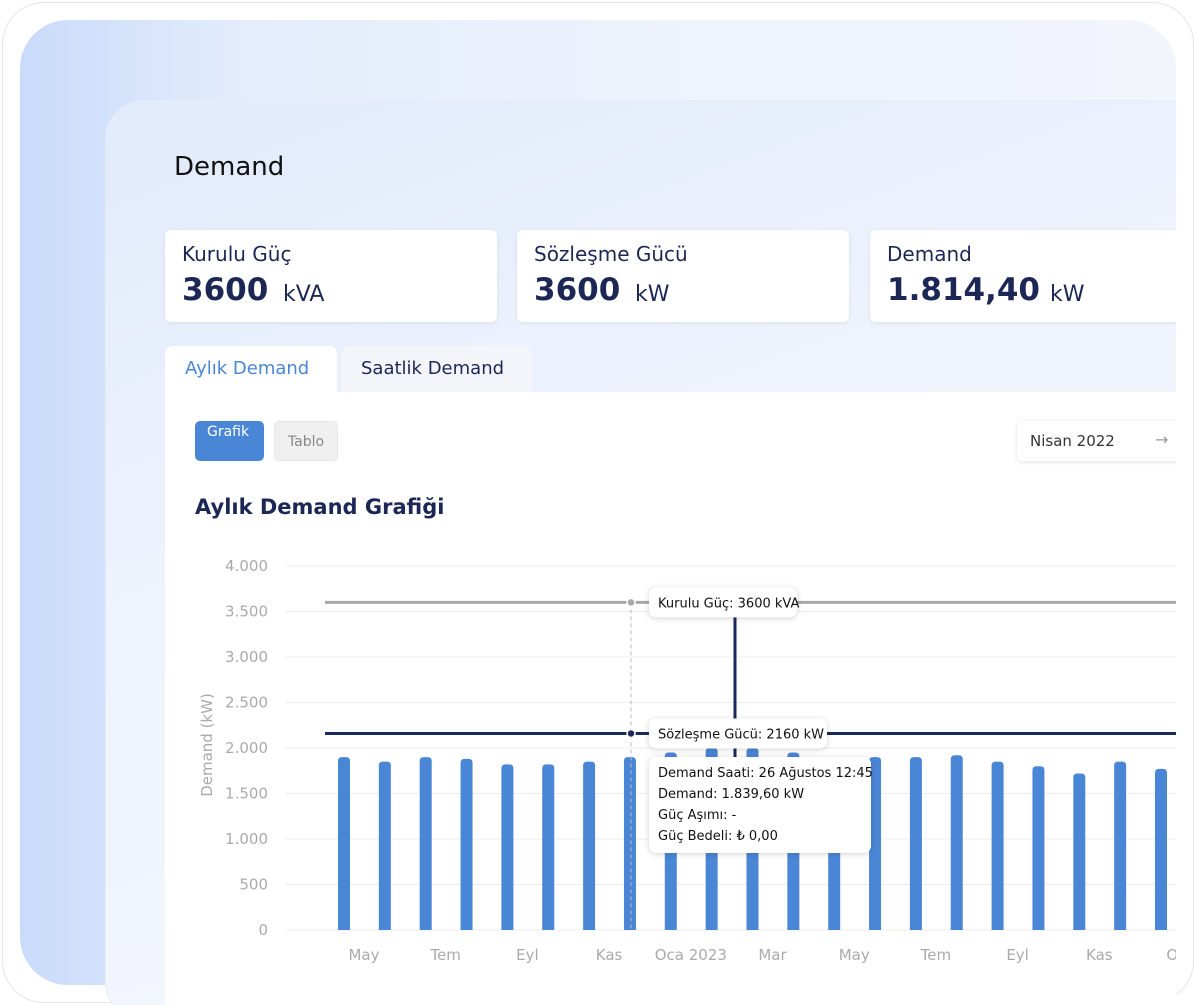 The width and height of the screenshot is (1196, 1005). Describe the element at coordinates (246, 657) in the screenshot. I see `y-tick-label: 3.000` at that location.